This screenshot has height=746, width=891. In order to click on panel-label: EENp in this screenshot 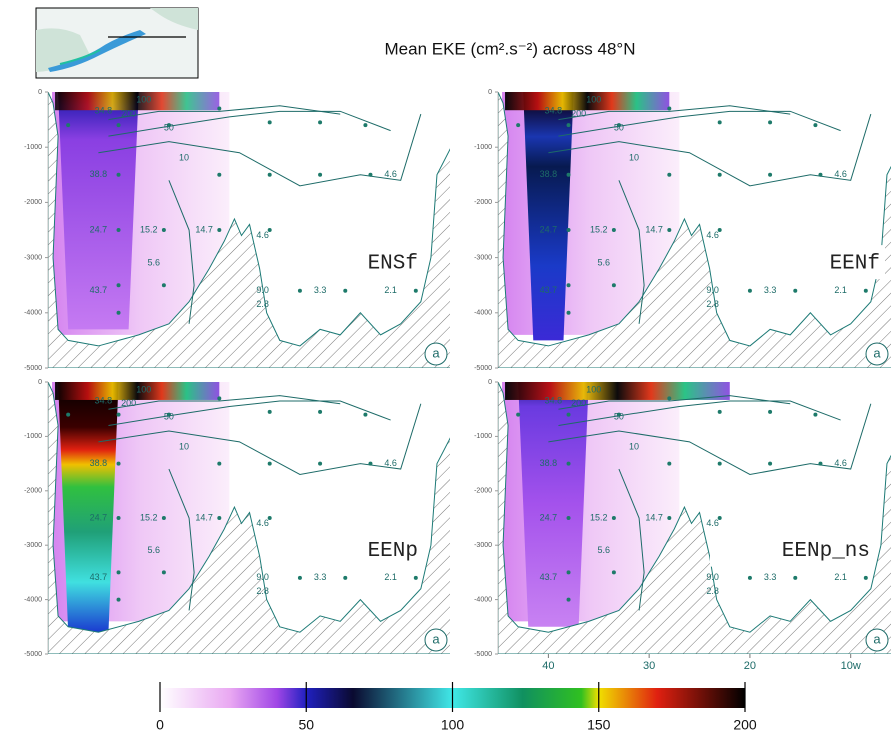, I will do `click(393, 551)`.